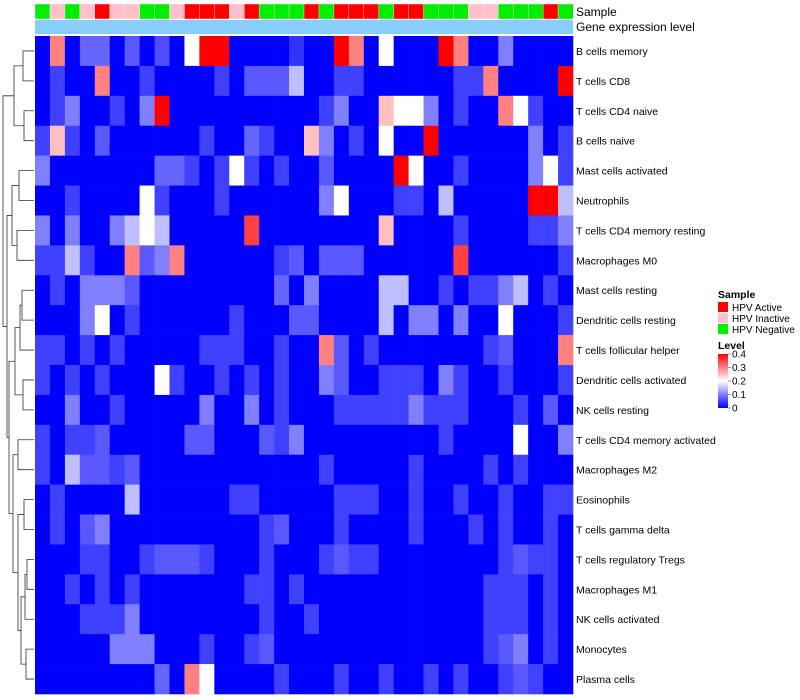 Image resolution: width=800 pixels, height=700 pixels. Describe the element at coordinates (631, 381) in the screenshot. I see `row-label: Dendritic cells activated` at that location.